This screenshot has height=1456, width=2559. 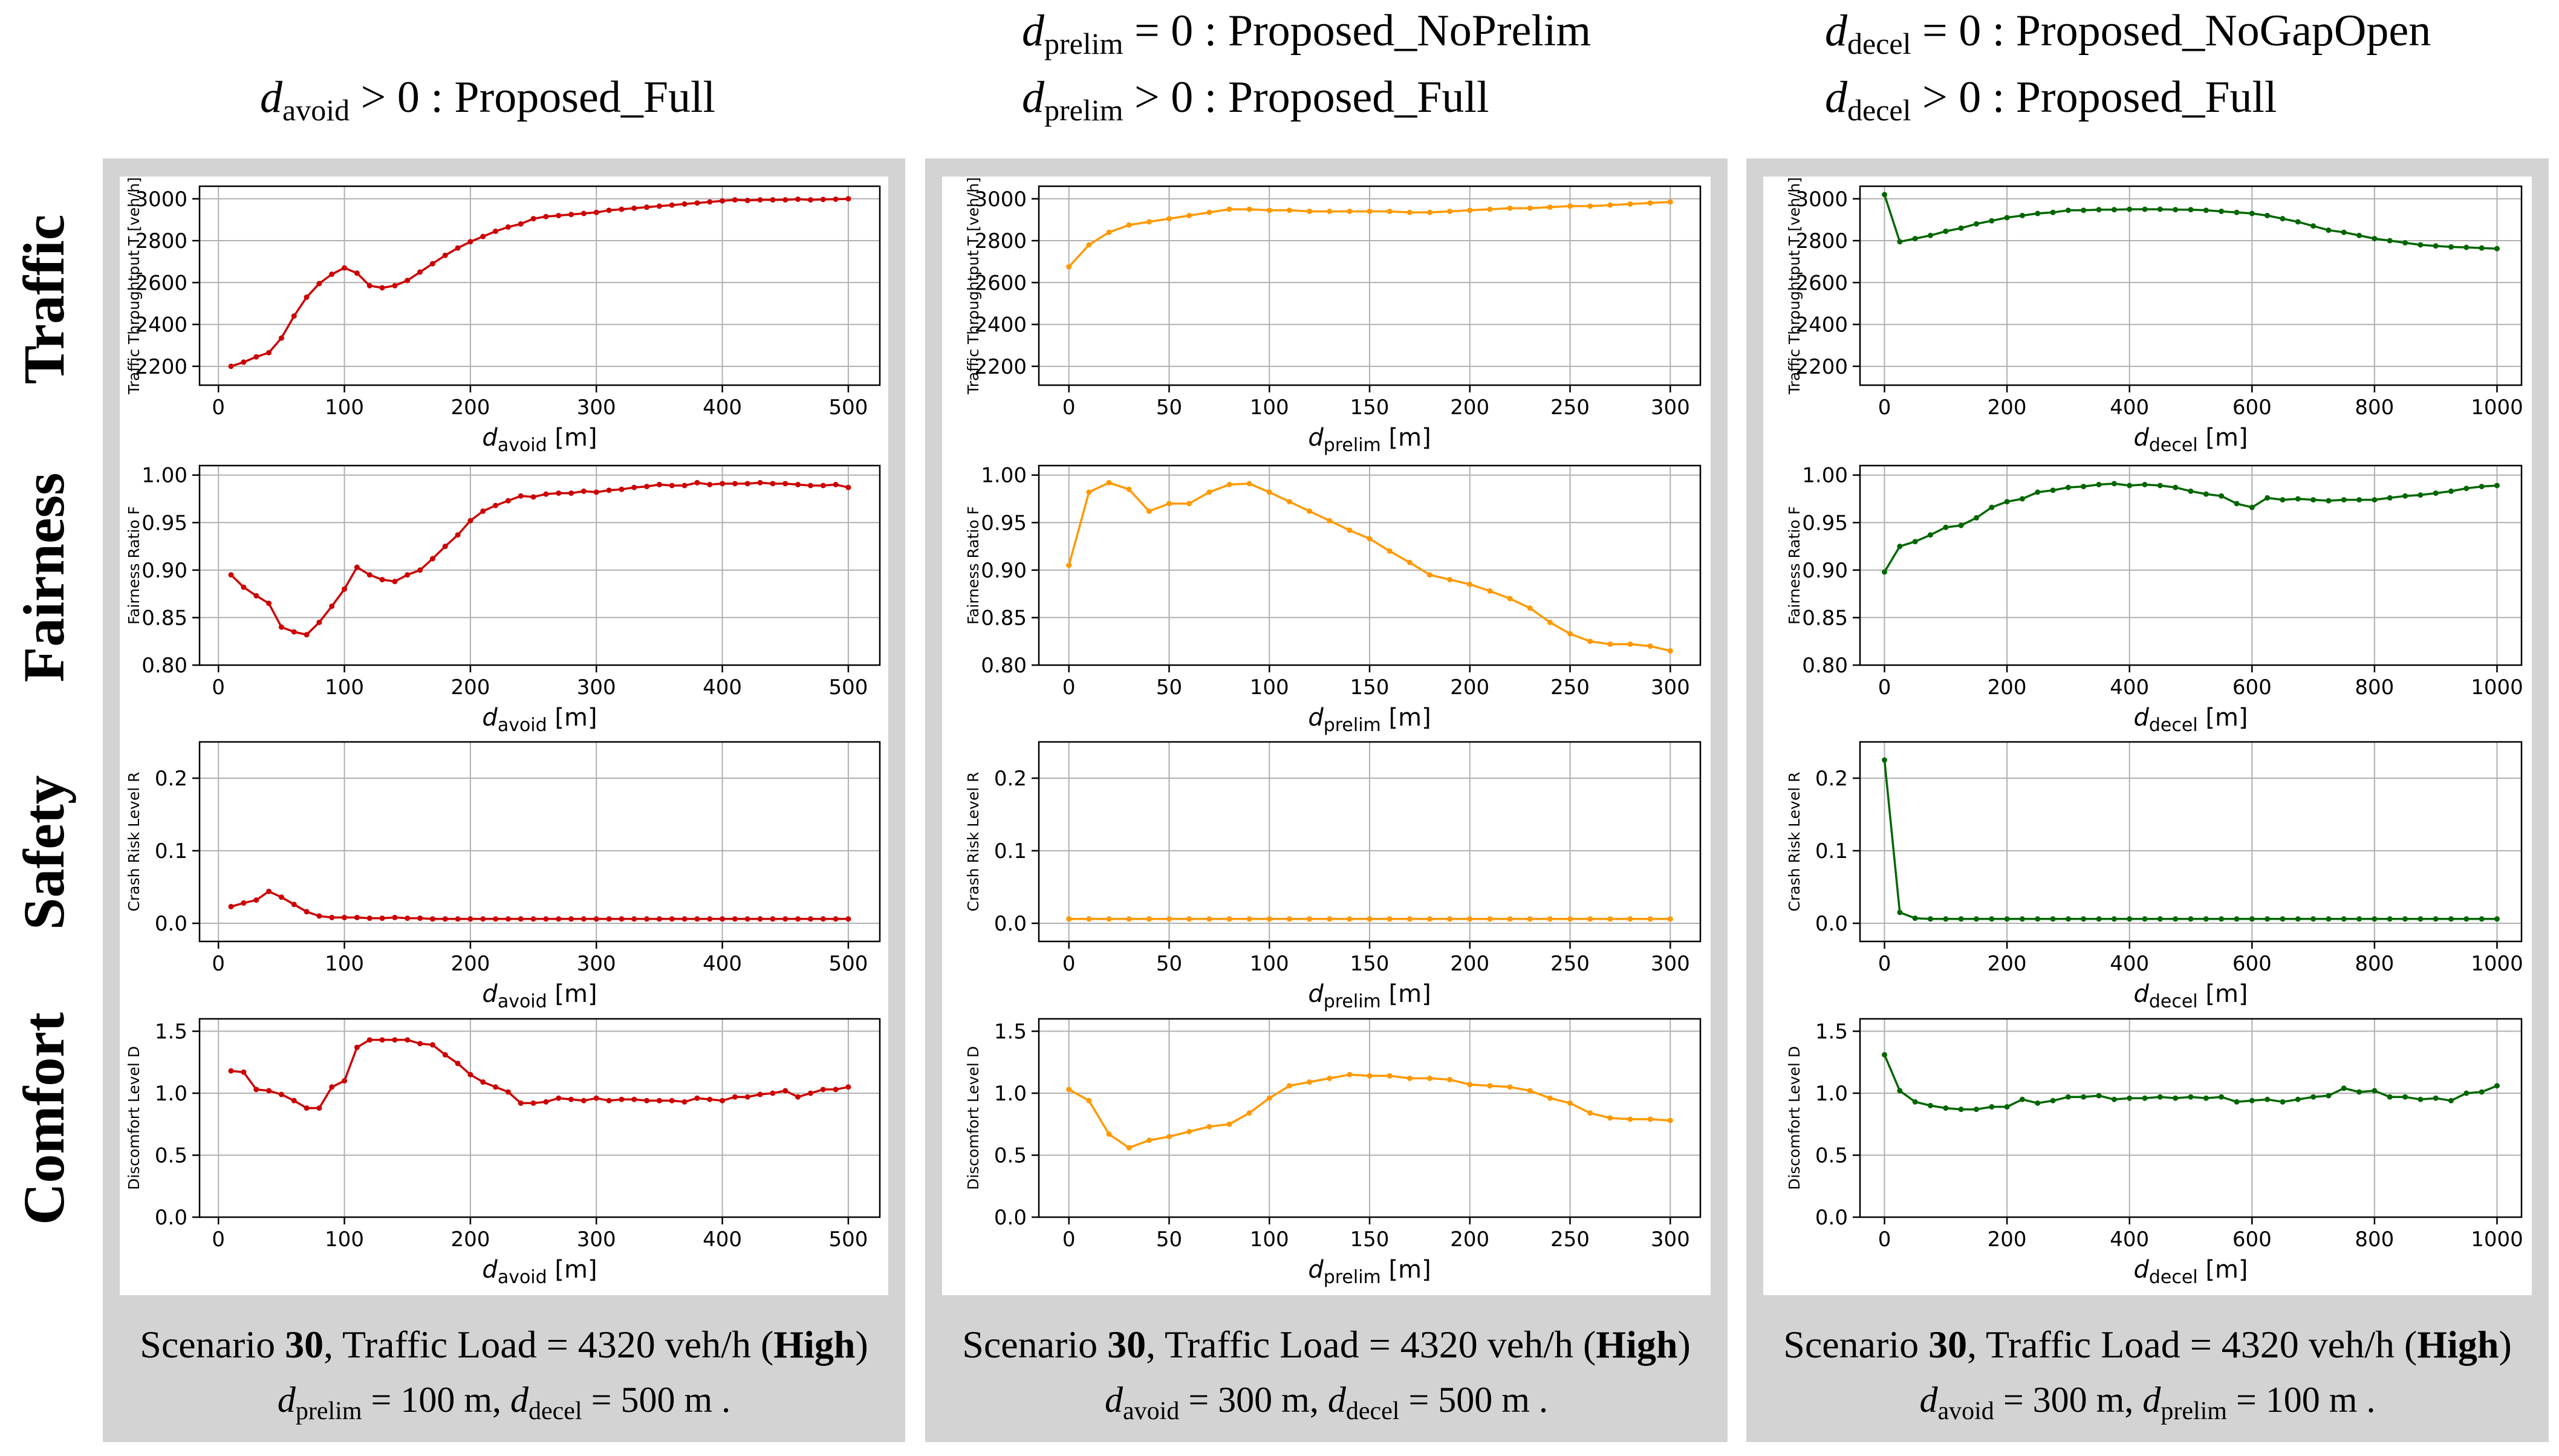 I want to click on x-tick-label: 300, so click(x=1670, y=407).